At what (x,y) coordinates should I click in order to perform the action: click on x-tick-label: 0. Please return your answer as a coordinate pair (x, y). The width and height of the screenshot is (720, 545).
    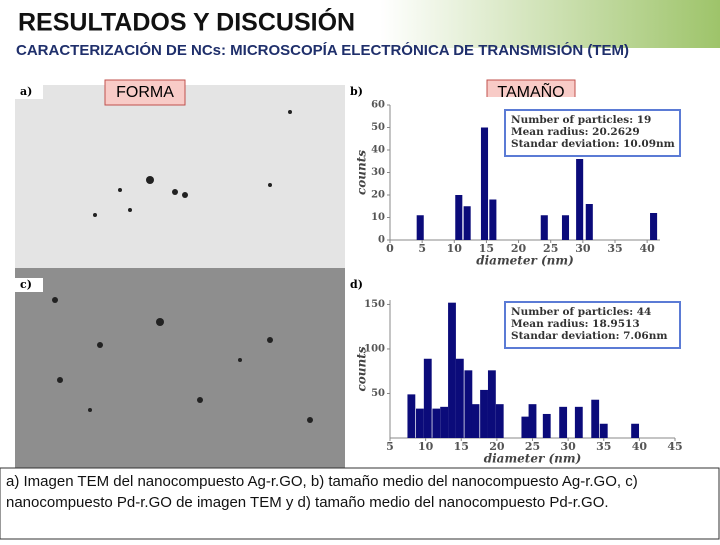
    Looking at the image, I should click on (390, 248).